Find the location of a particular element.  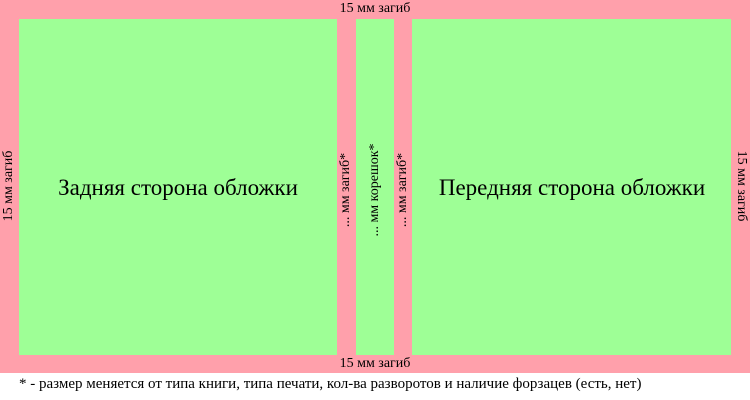

top-fold-label: 15 мм загиб is located at coordinates (375, 8).